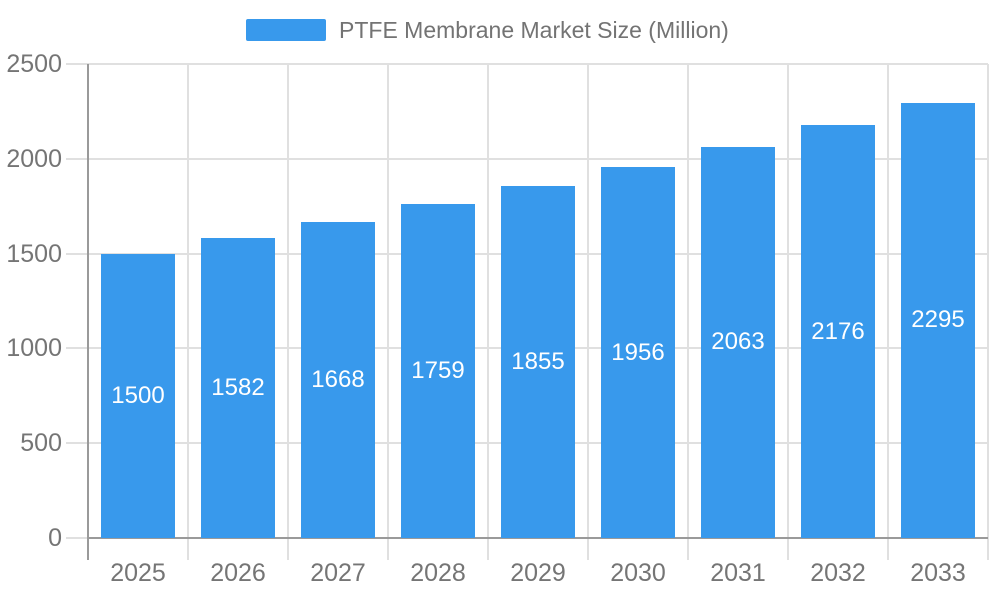 The height and width of the screenshot is (600, 1000). I want to click on y-axis-label-1000: 1000, so click(34, 348).